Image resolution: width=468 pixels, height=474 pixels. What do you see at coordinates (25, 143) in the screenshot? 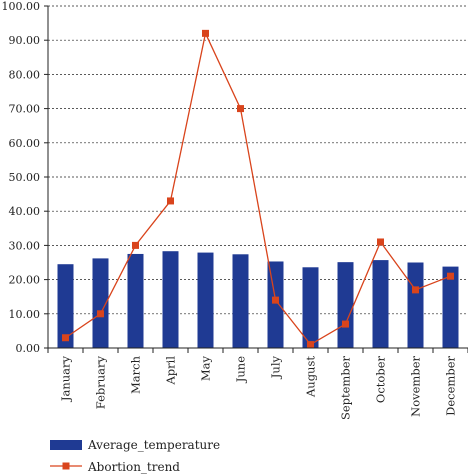
I see `y-tick-label: 60.00` at bounding box center [25, 143].